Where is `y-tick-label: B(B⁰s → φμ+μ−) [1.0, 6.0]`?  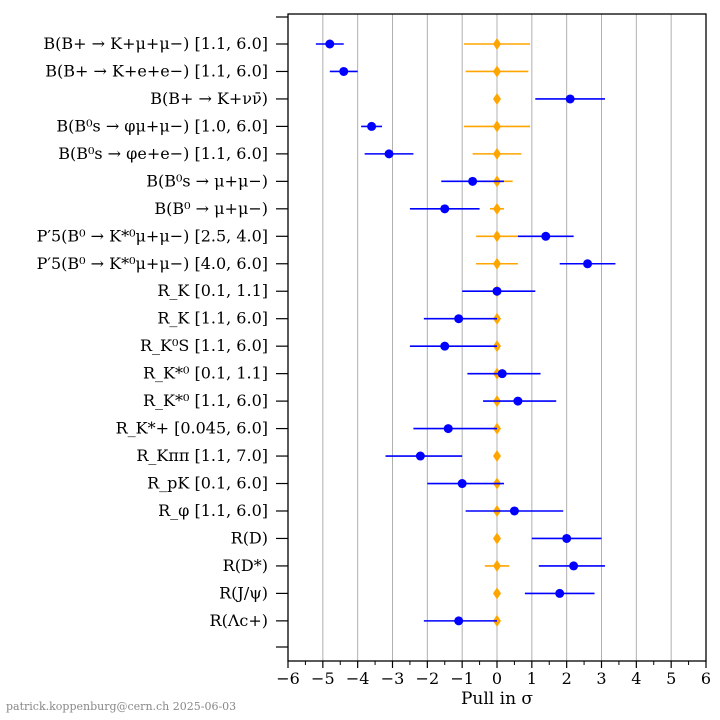 y-tick-label: B(B⁰s → φμ+μ−) [1.0, 6.0] is located at coordinates (162, 125).